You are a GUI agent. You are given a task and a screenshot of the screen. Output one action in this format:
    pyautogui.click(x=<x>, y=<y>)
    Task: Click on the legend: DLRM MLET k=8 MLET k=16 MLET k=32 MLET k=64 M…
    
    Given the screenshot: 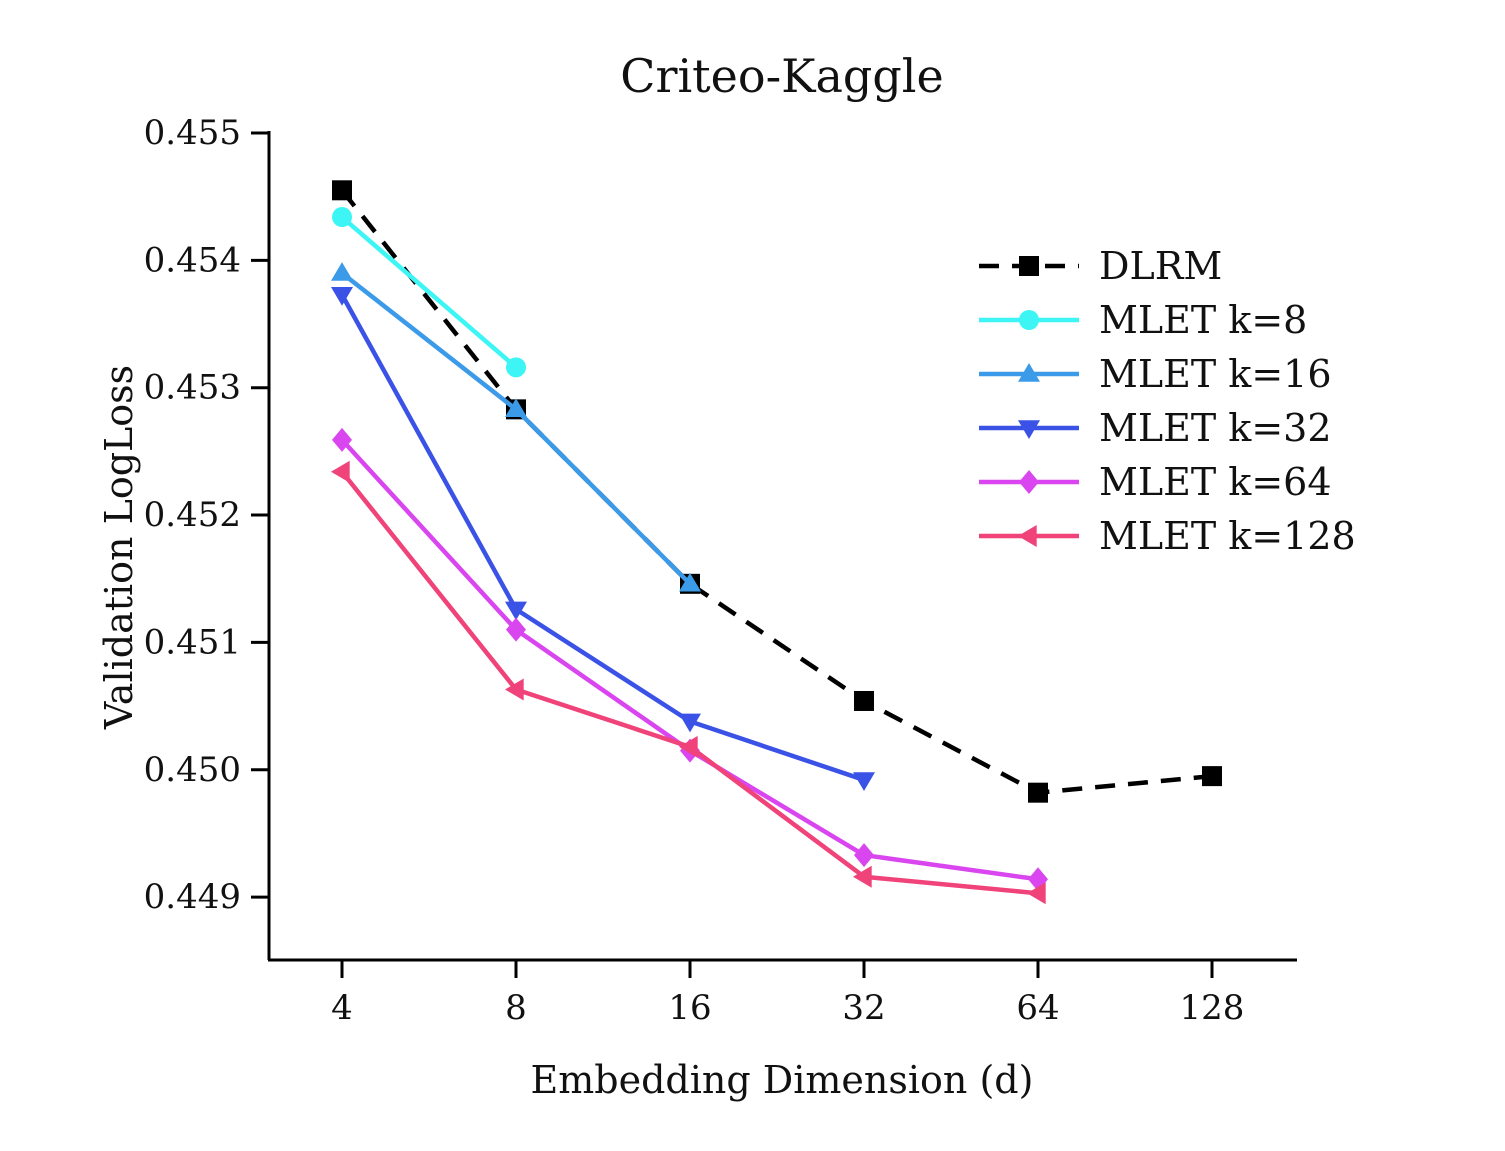 What is the action you would take?
    pyautogui.click(x=1167, y=401)
    